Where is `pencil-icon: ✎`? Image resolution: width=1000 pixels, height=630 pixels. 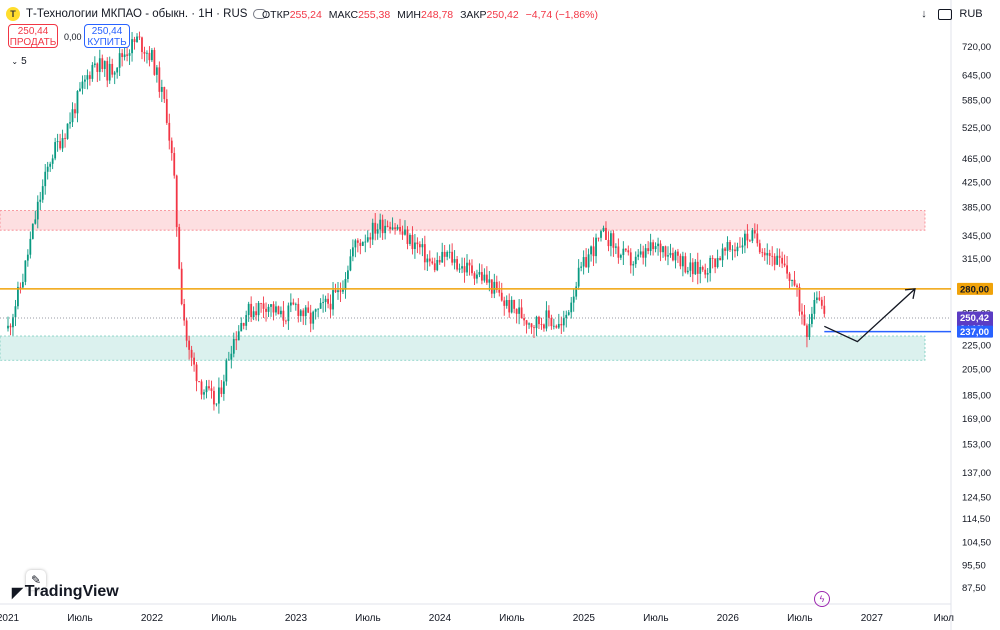
pencil-icon: ✎ is located at coordinates (36, 580).